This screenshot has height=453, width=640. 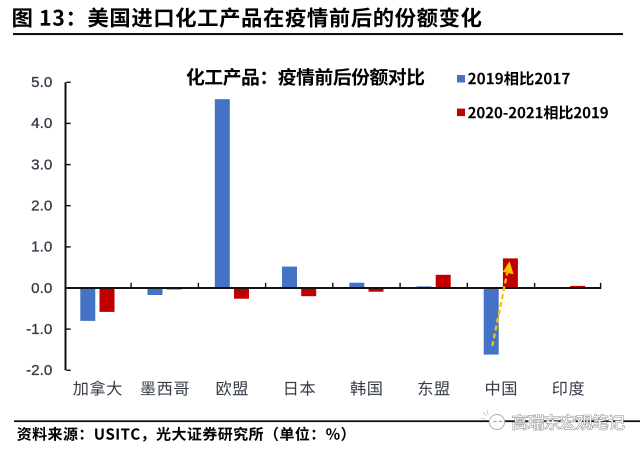 What do you see at coordinates (41, 206) in the screenshot?
I see `svg-text: 2.0` at bounding box center [41, 206].